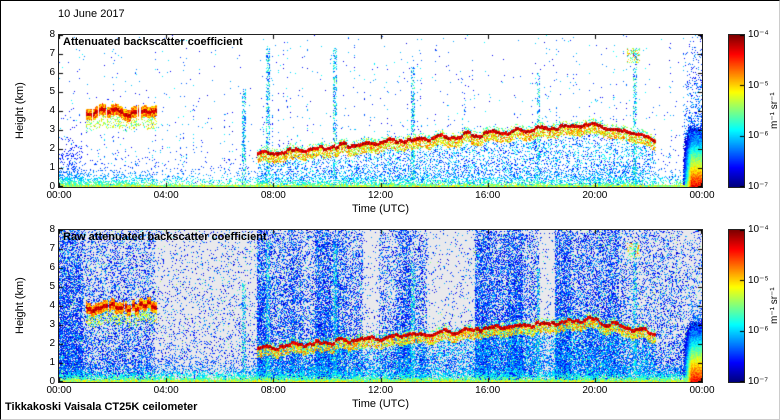 The image size is (780, 420). Describe the element at coordinates (101, 407) in the screenshot. I see `instrument-label: Tikkakoski Vaisala CT25K ceilometer` at that location.